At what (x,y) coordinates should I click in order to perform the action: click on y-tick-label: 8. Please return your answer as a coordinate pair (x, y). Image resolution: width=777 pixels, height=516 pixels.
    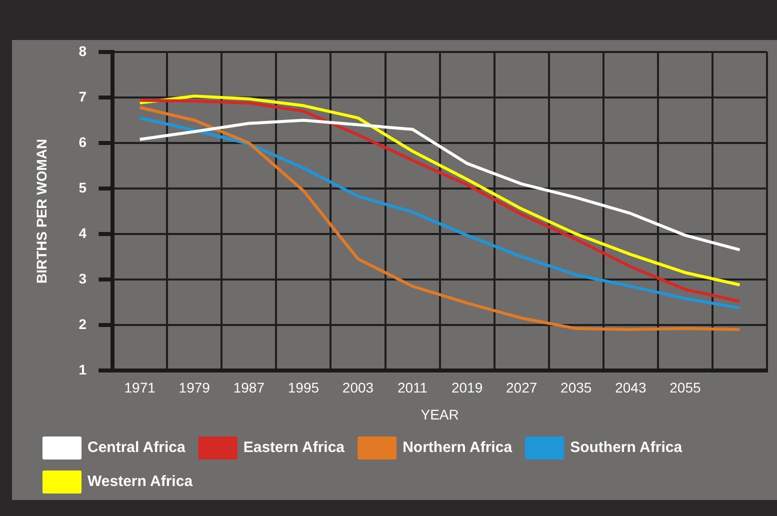
    Looking at the image, I should click on (82, 50).